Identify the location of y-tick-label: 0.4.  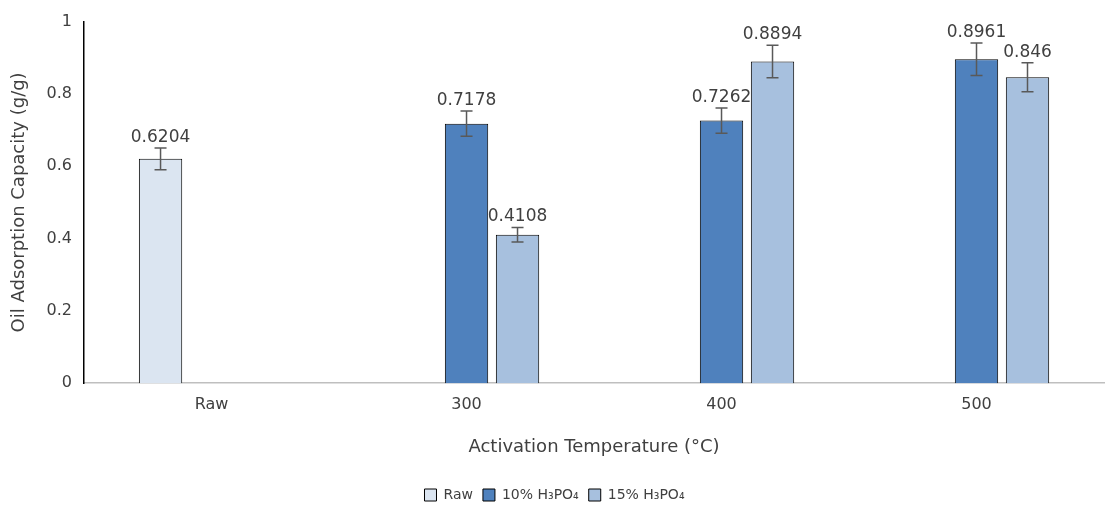
(59, 237).